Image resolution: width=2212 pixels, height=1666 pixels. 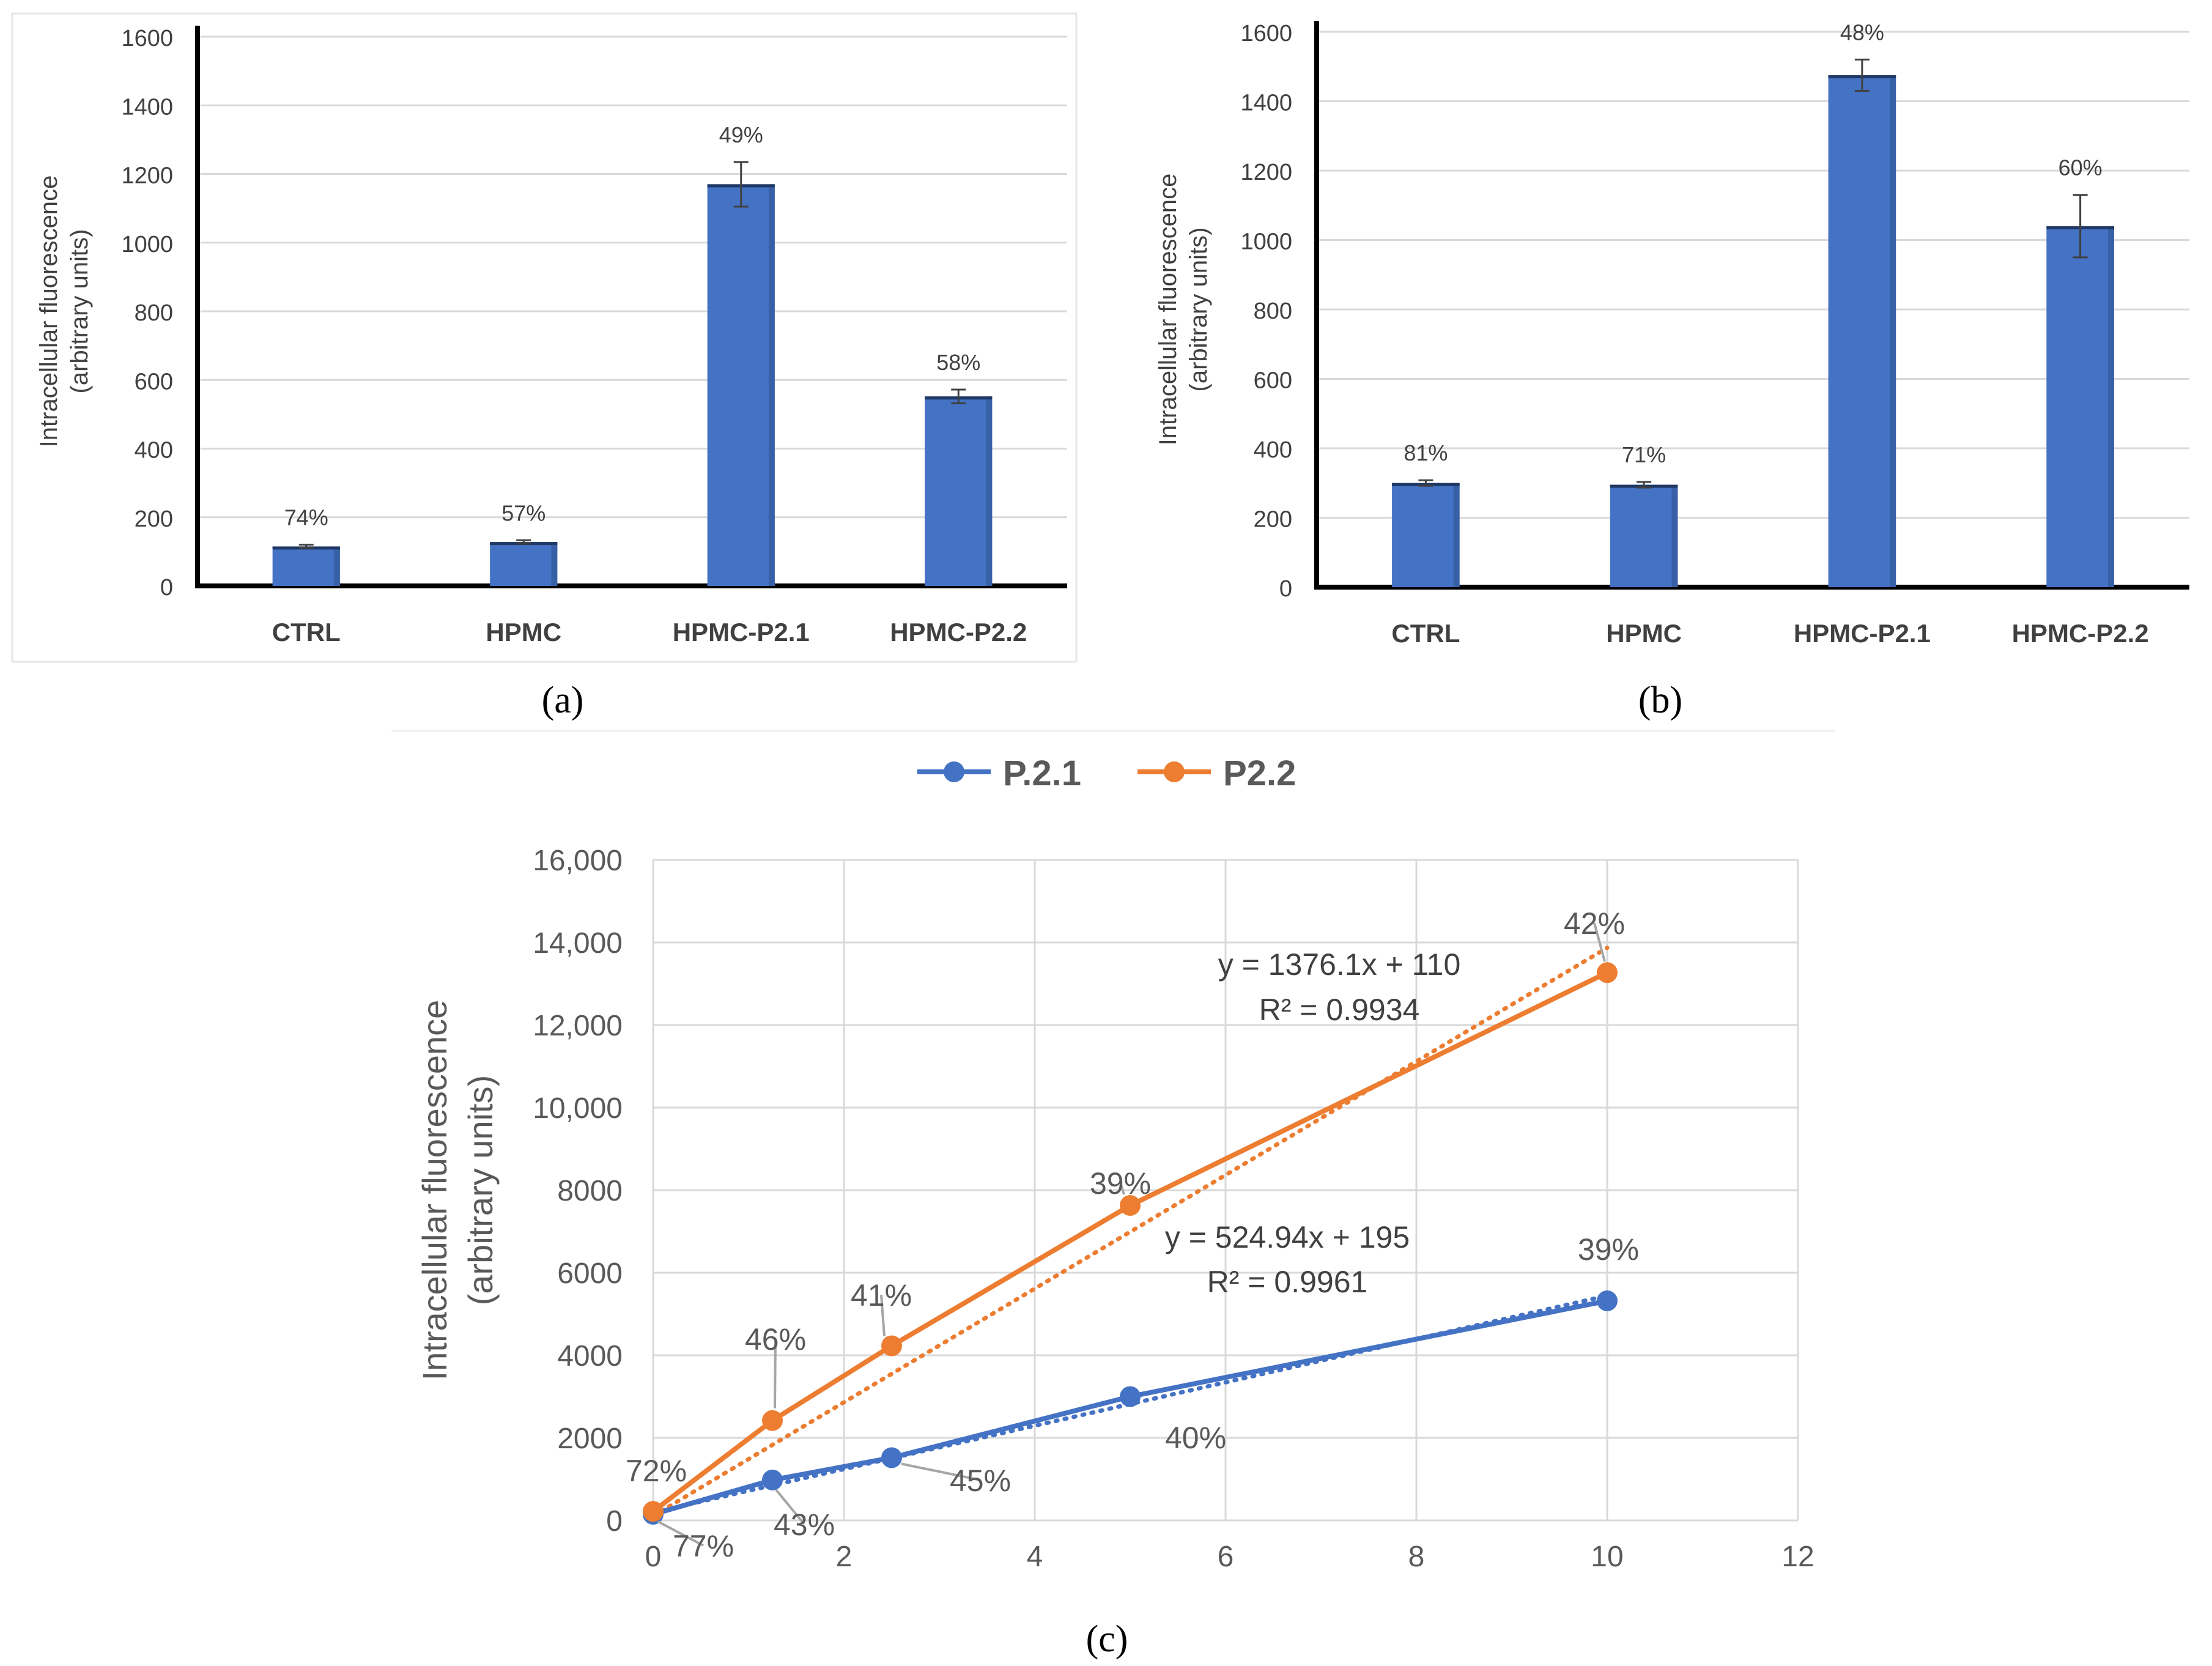 I want to click on data-label: 74%, so click(x=306, y=517).